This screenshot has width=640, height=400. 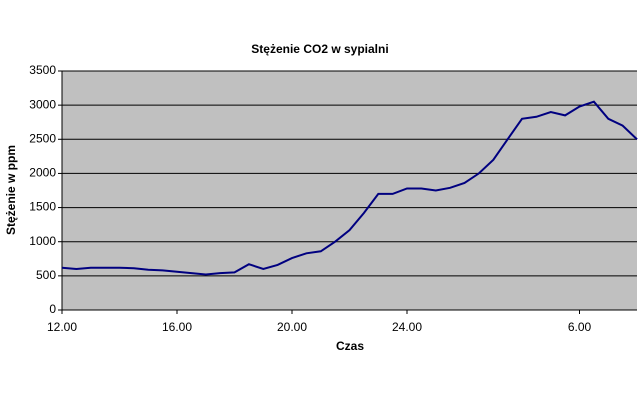 I want to click on x-tick-label: 16.00, so click(x=177, y=327).